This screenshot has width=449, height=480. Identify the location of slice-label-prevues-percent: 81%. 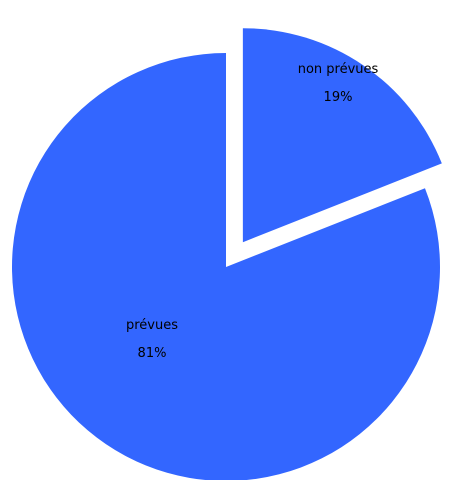
(152, 353).